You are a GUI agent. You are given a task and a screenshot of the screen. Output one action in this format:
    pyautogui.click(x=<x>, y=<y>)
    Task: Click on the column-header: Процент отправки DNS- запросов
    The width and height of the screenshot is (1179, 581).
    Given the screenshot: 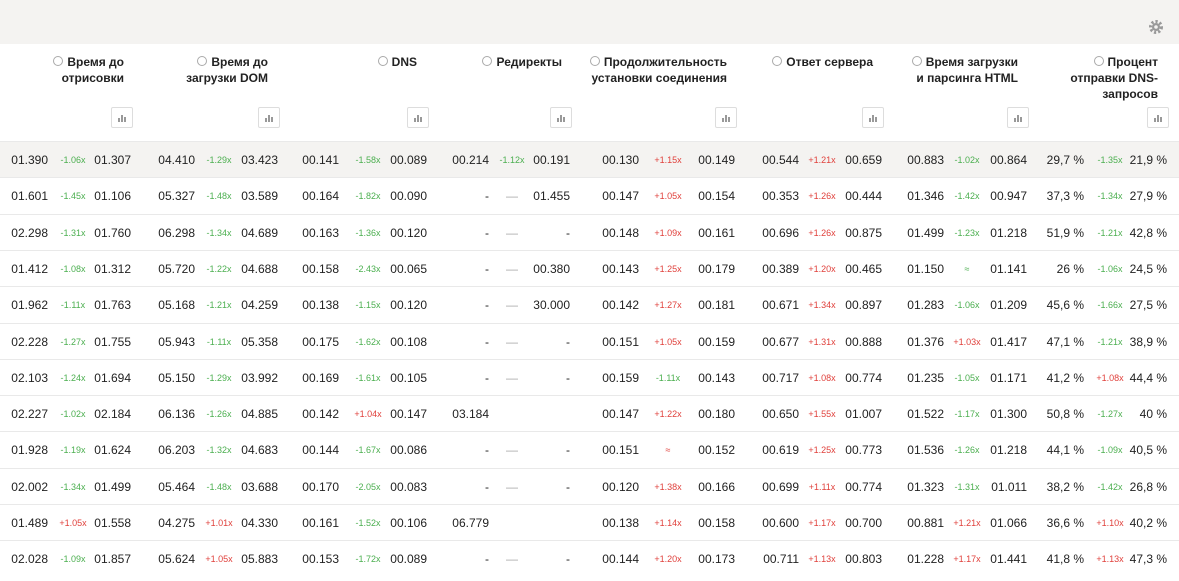 What is the action you would take?
    pyautogui.click(x=1083, y=78)
    